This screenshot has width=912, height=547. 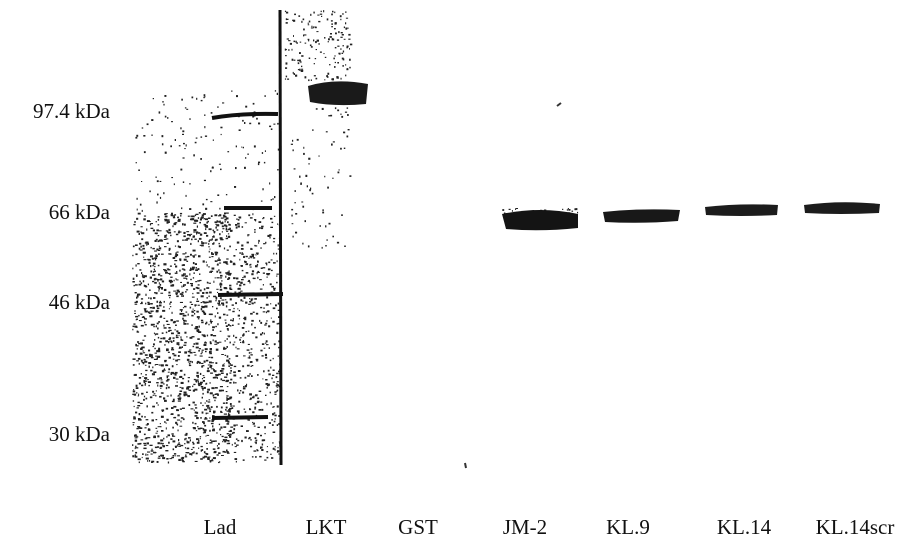 What do you see at coordinates (220, 527) in the screenshot?
I see `lane-label: Lad` at bounding box center [220, 527].